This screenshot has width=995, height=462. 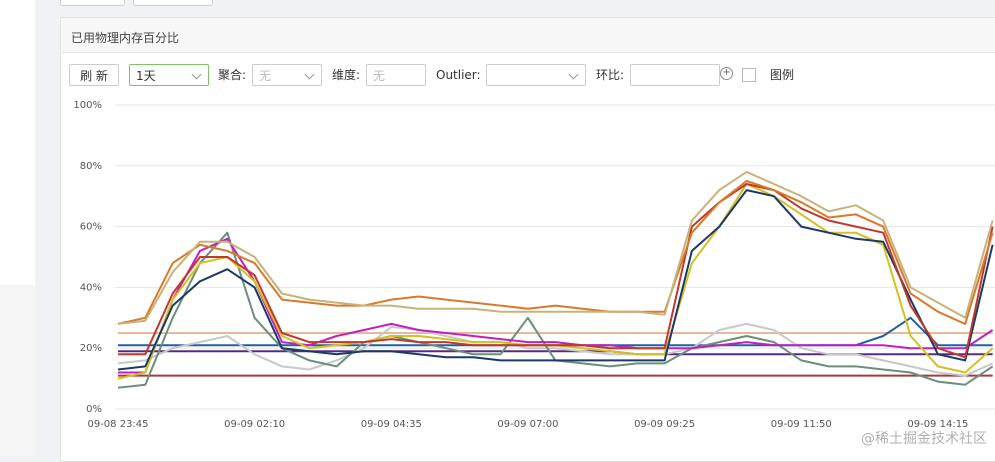 I want to click on agg-value: 无, so click(x=265, y=76).